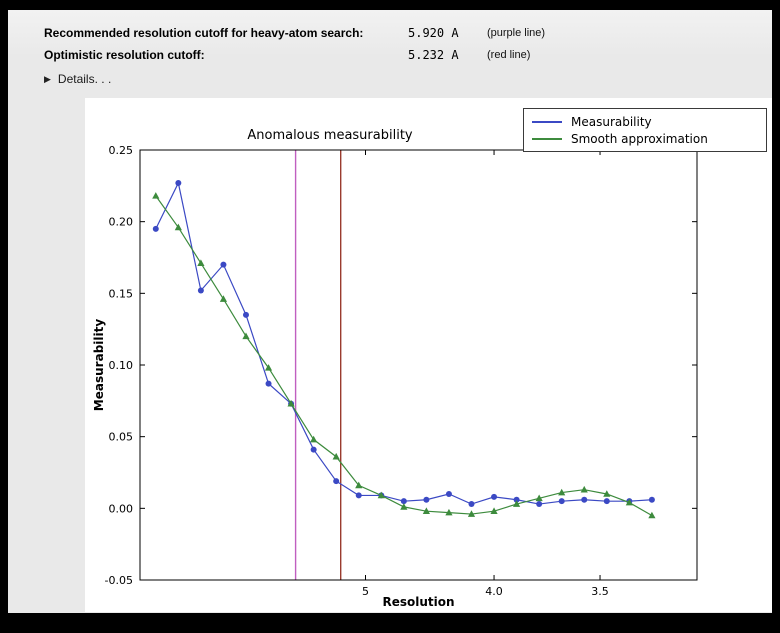 This screenshot has height=633, width=780. What do you see at coordinates (121, 365) in the screenshot?
I see `y-tick-label: 0.10` at bounding box center [121, 365].